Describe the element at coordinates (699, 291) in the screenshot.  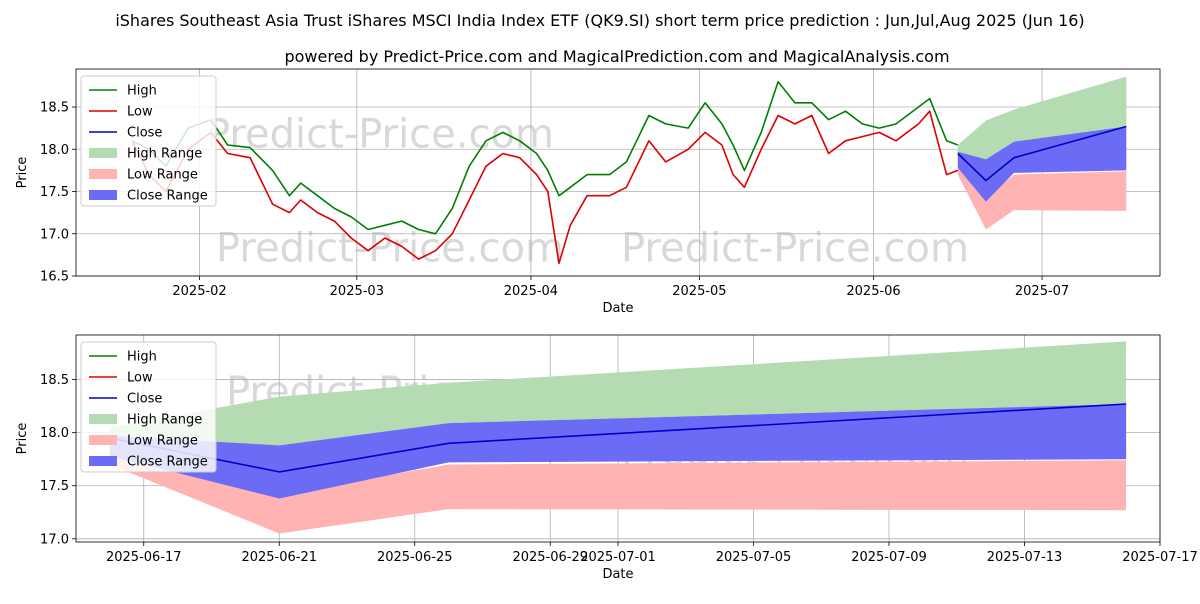
I see `x-tick-label: 2025-05` at that location.